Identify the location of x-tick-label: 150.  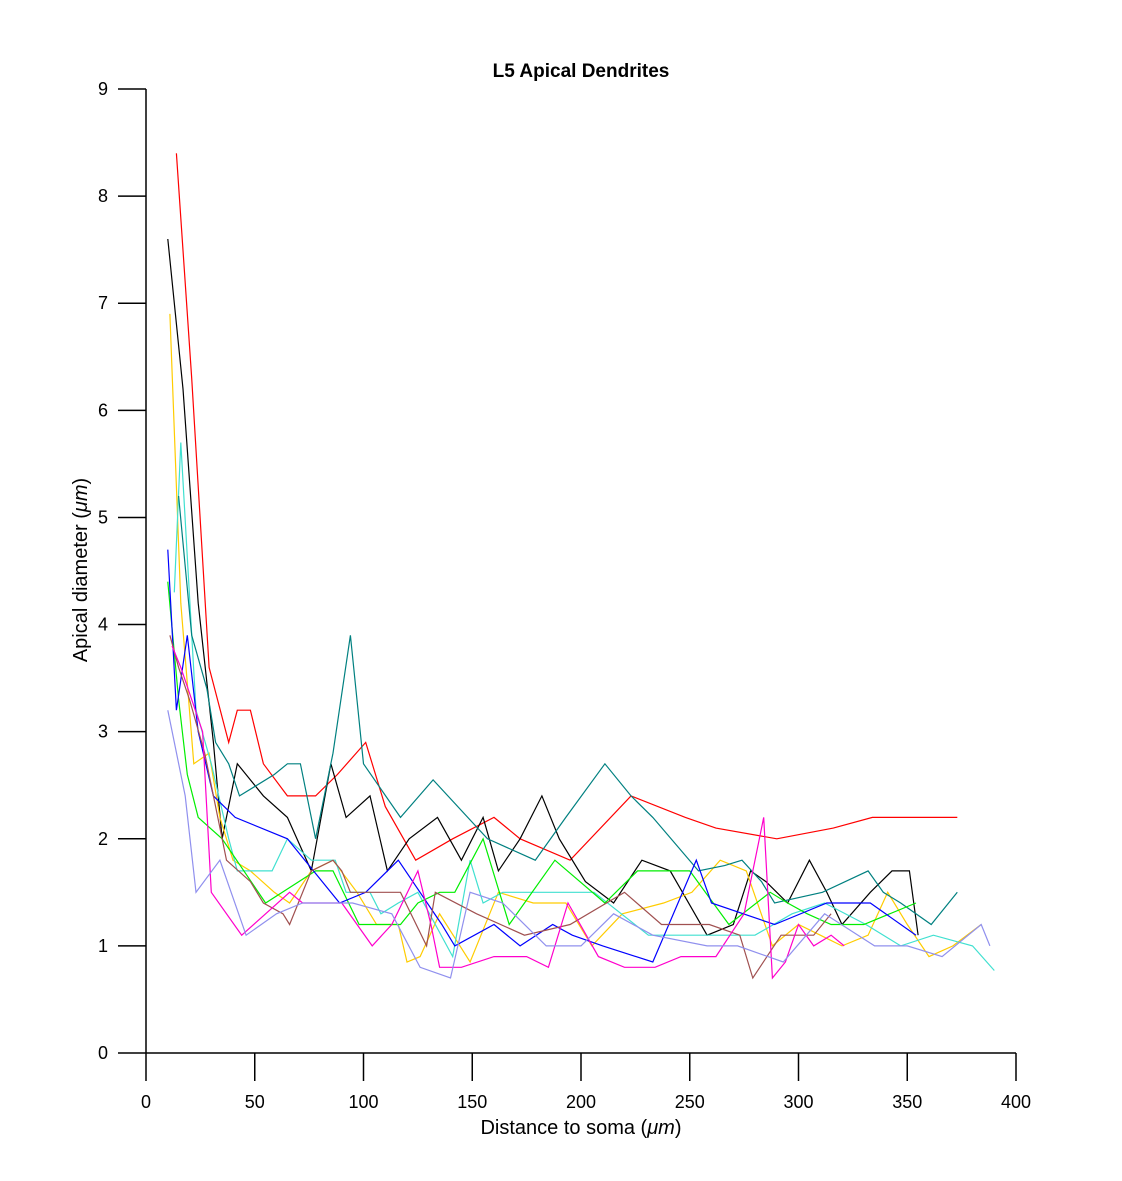
(472, 1102).